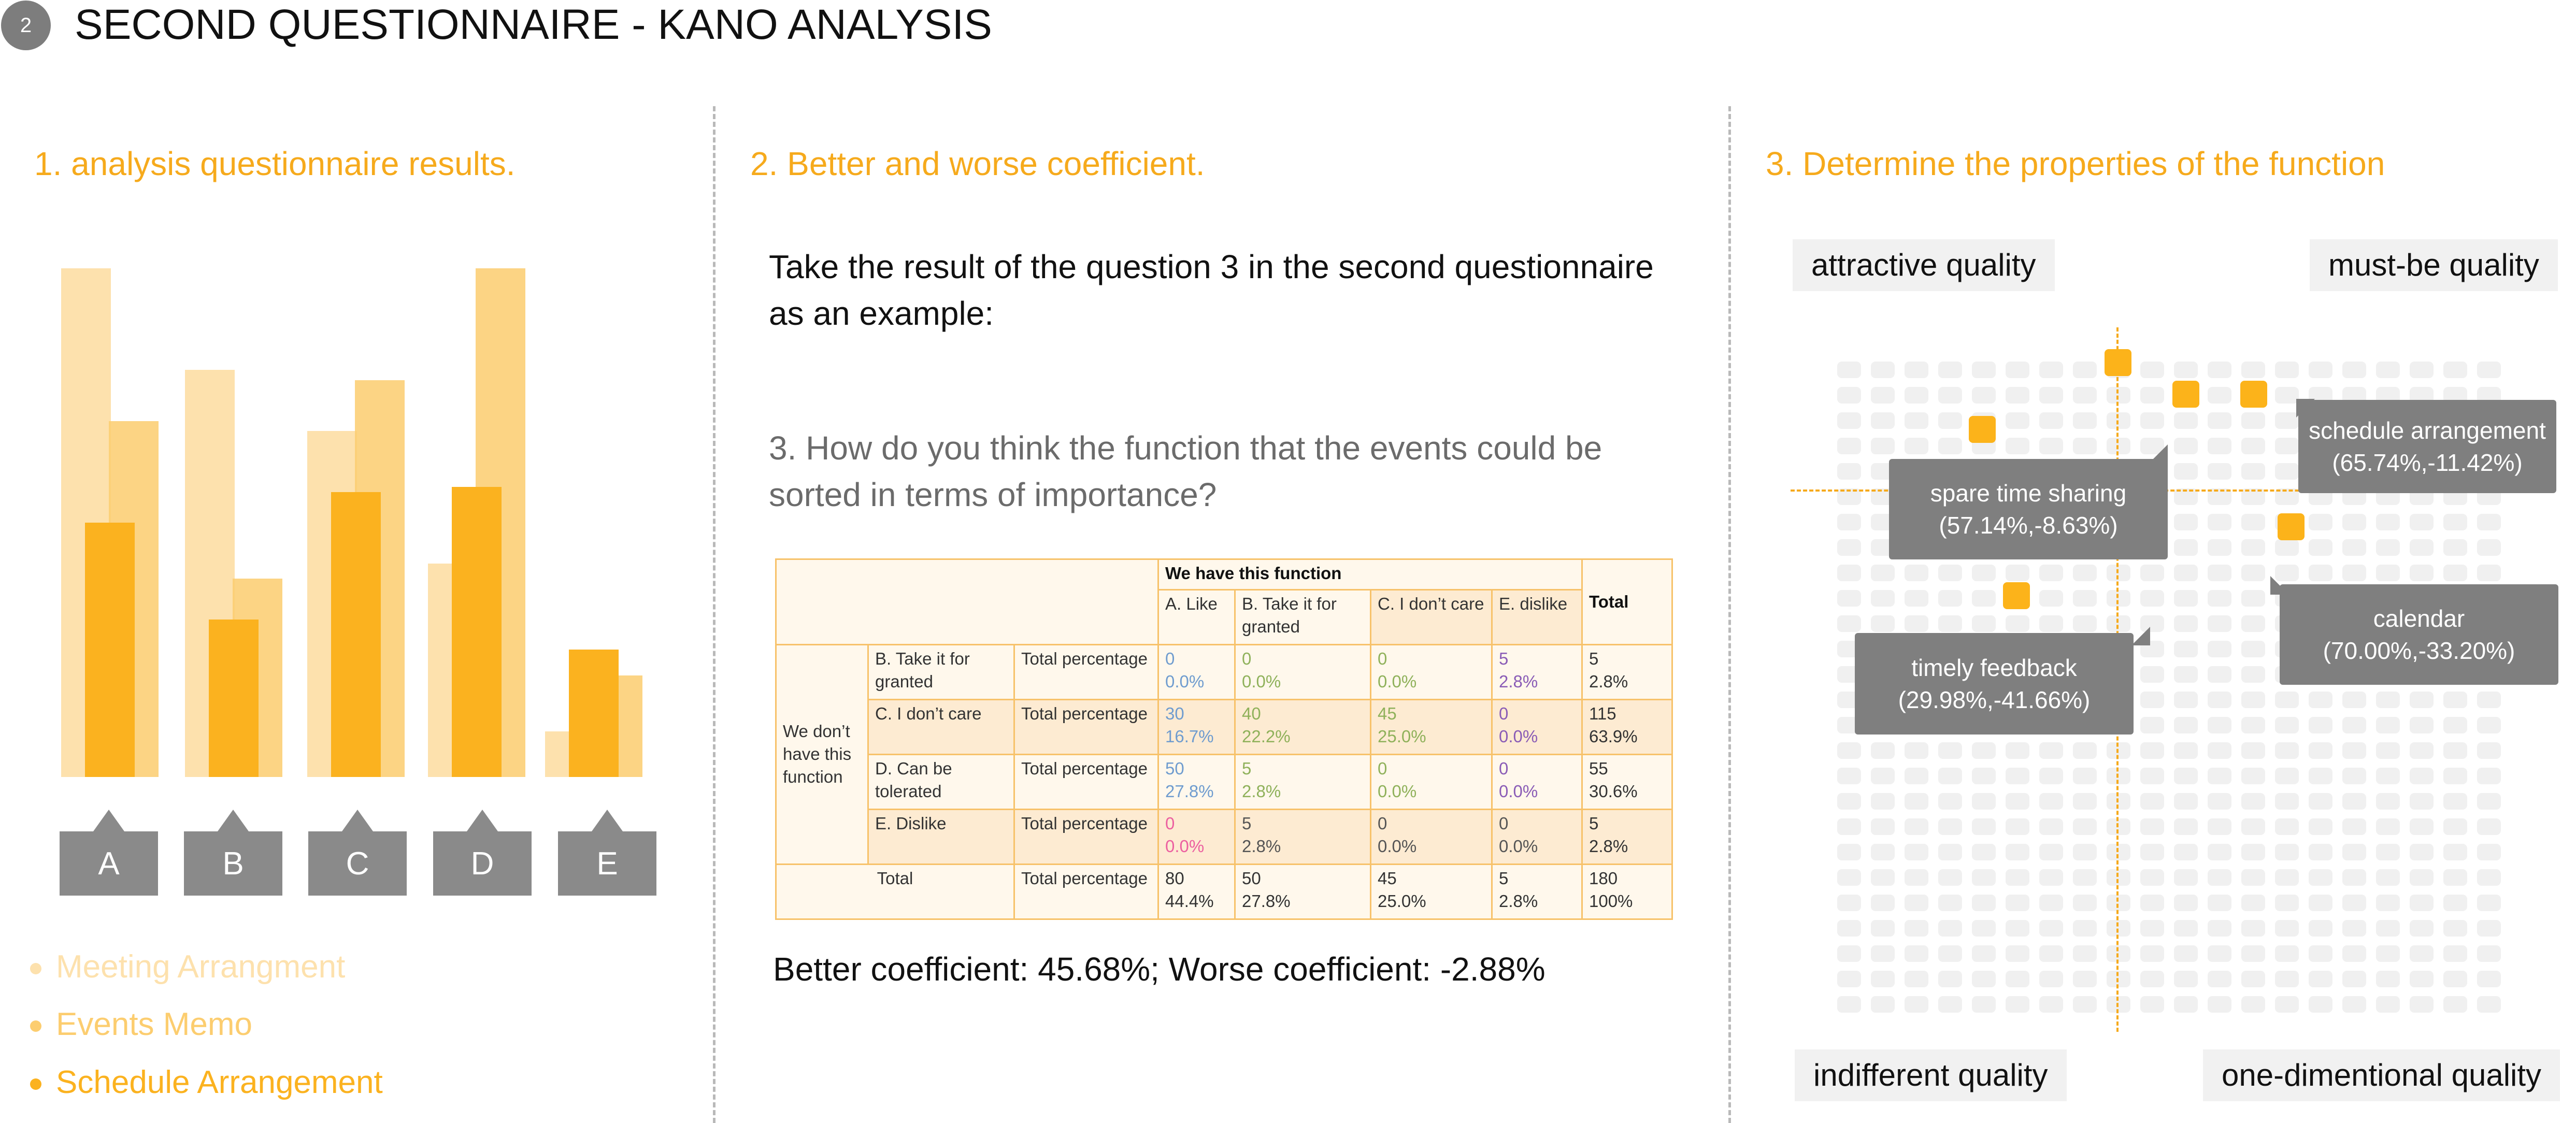 This screenshot has width=2576, height=1123. Describe the element at coordinates (533, 25) in the screenshot. I see `page-title: SECOND QUESTIONNAIRE - KANO ANALYSIS` at that location.